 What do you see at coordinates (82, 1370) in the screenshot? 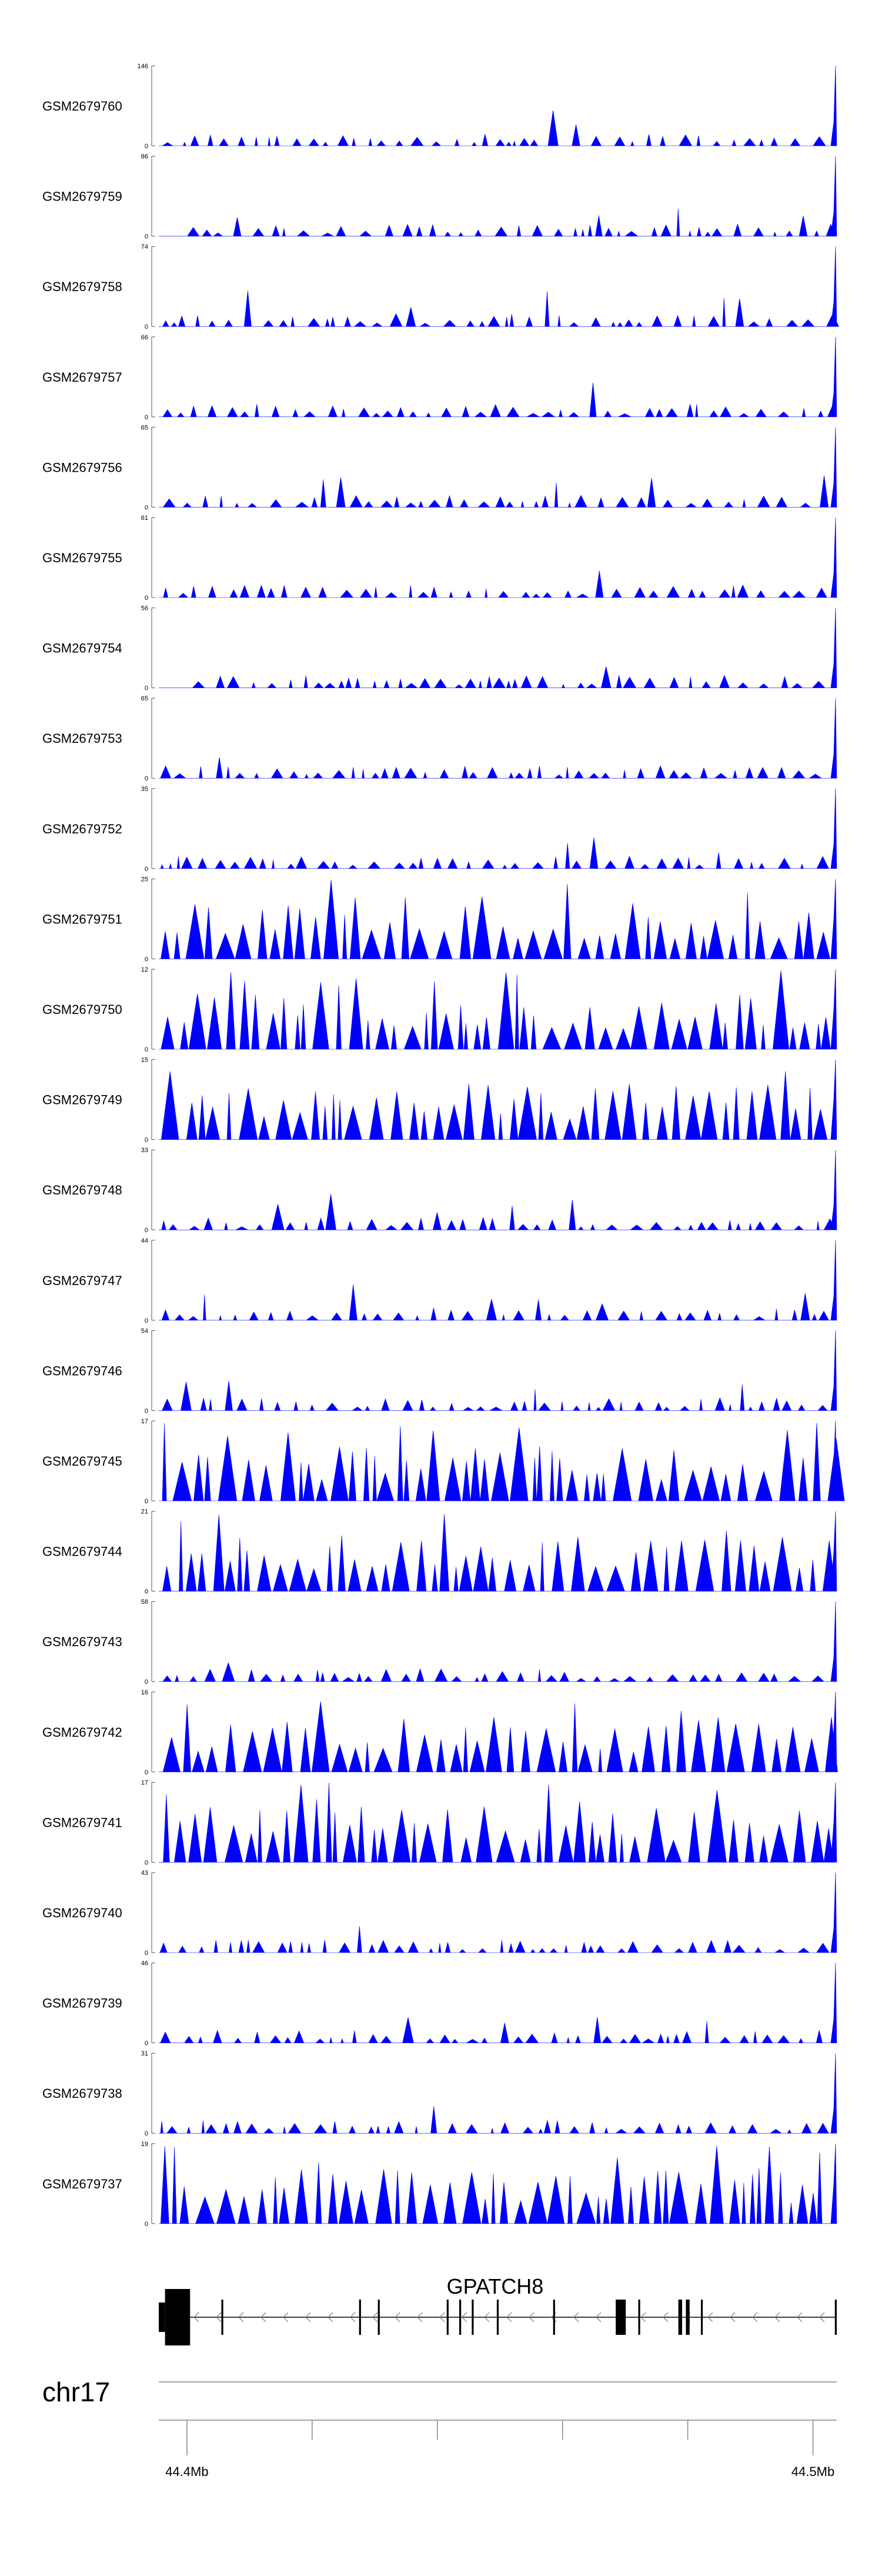
I see `track-label: GSM2679746` at bounding box center [82, 1370].